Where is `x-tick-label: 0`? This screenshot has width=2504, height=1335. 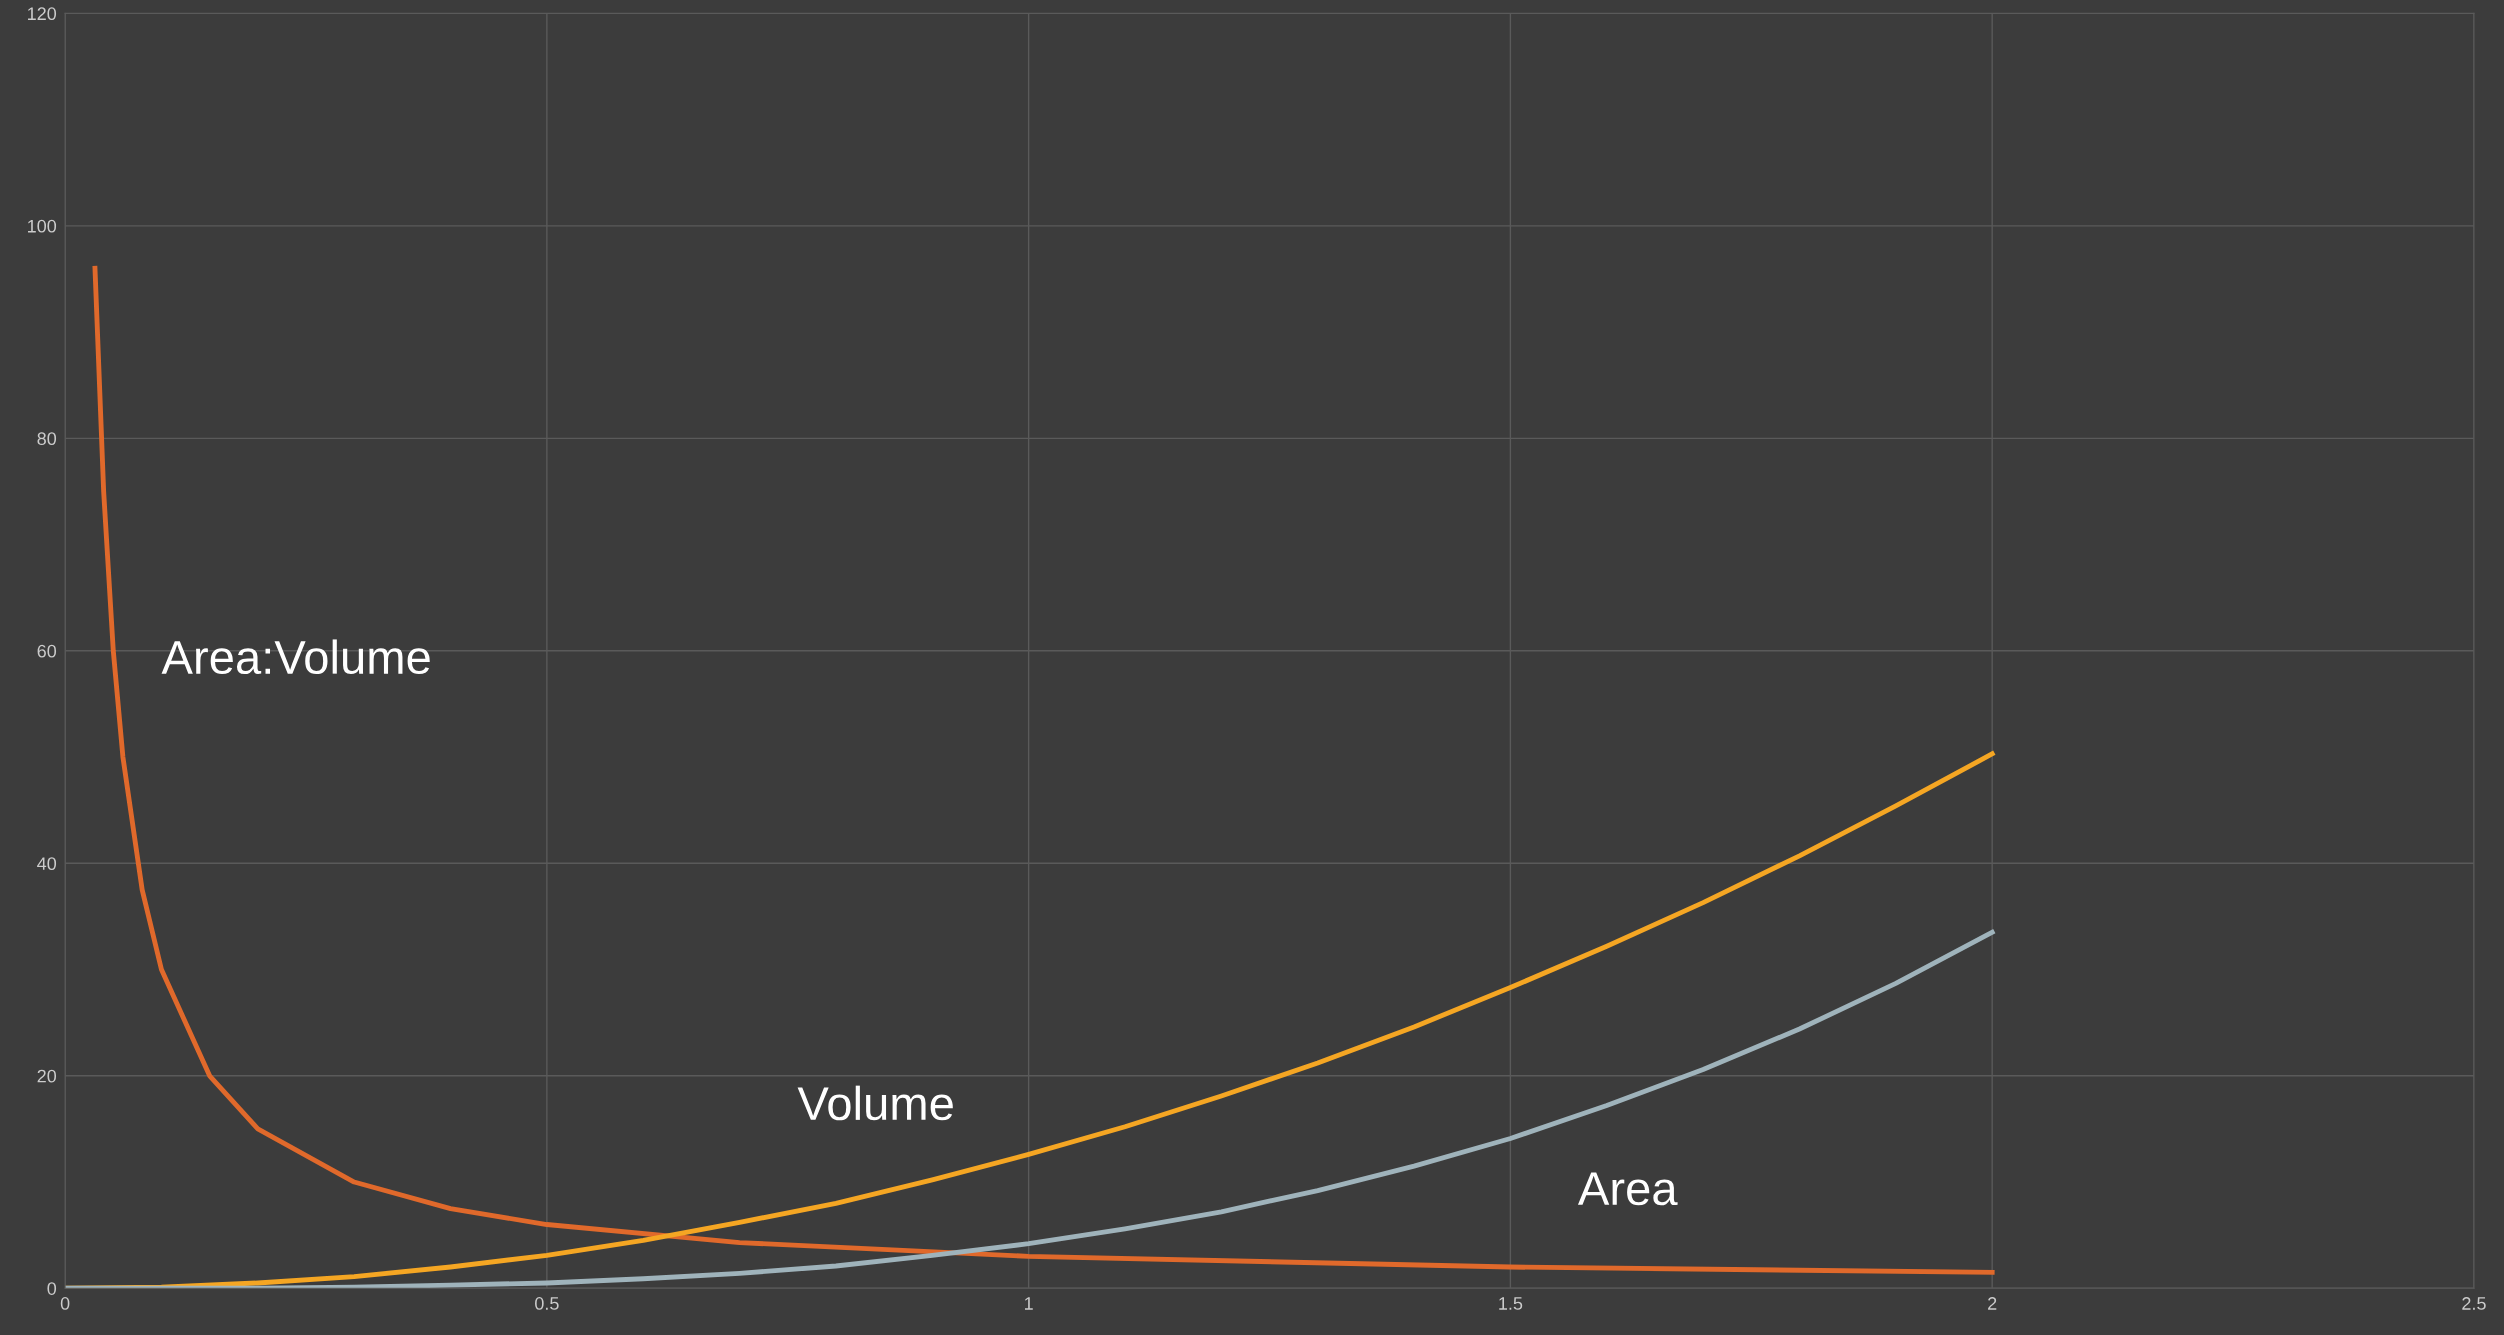 x-tick-label: 0 is located at coordinates (65, 1303).